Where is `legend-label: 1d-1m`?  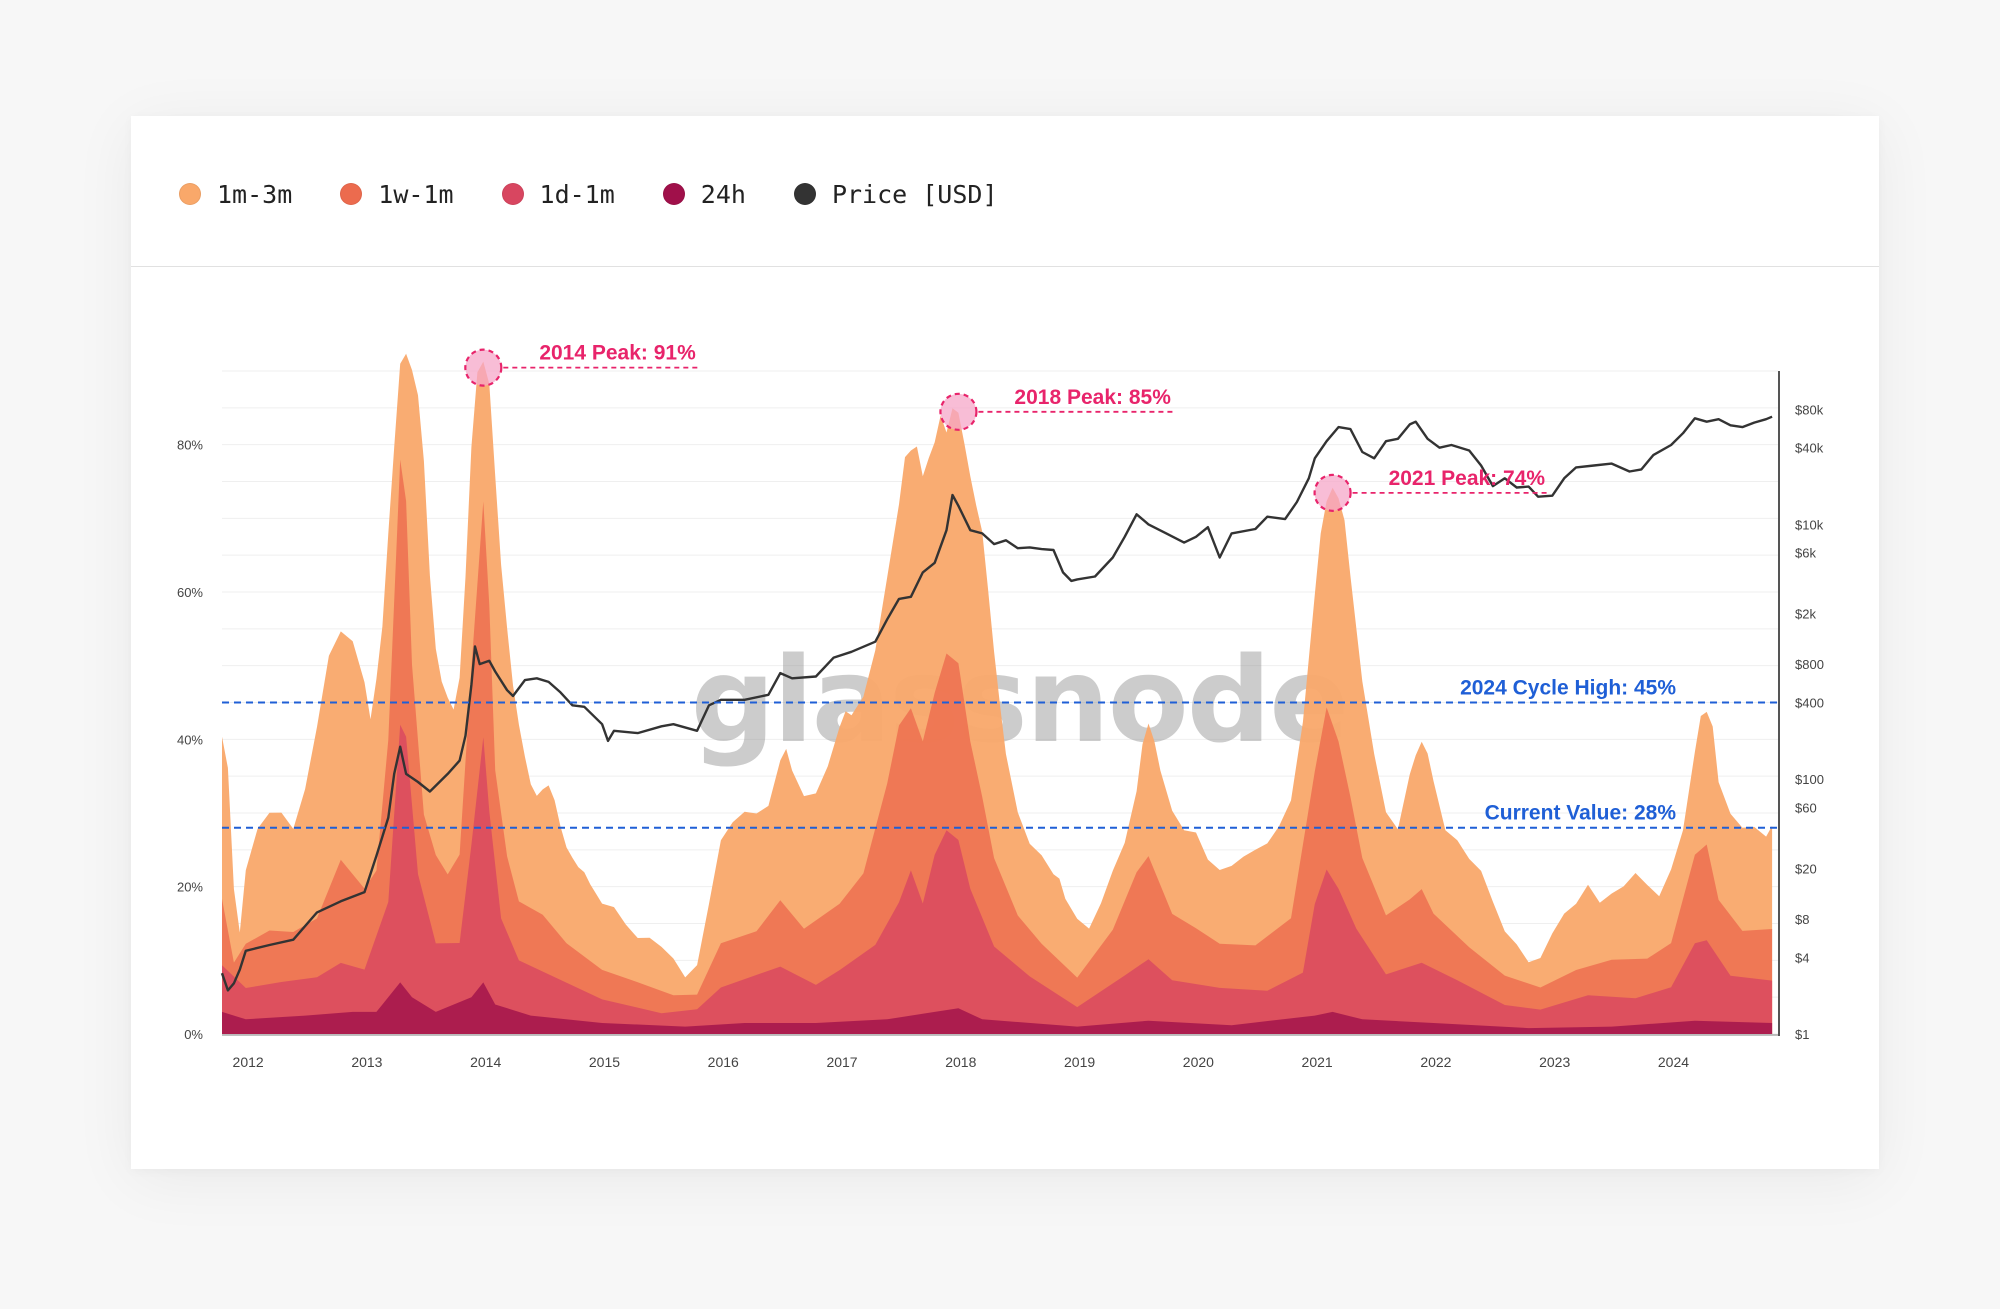
legend-label: 1d-1m is located at coordinates (577, 194).